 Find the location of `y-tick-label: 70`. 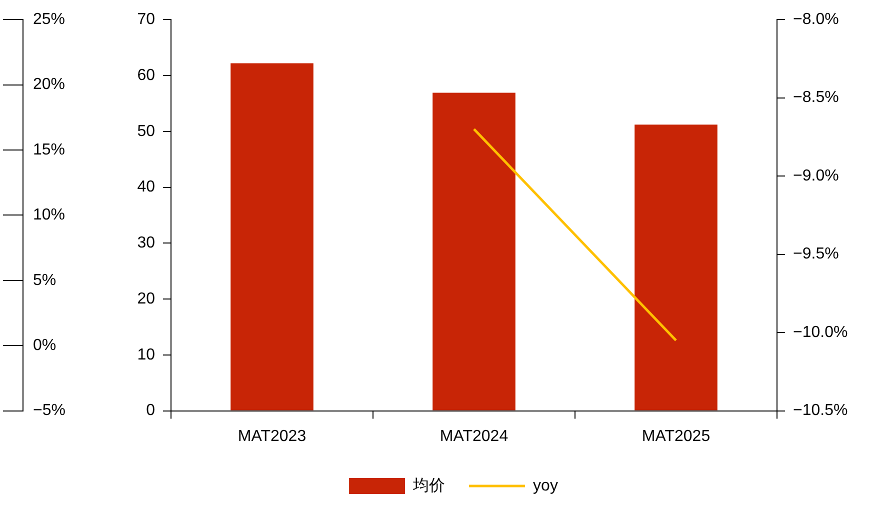

y-tick-label: 70 is located at coordinates (146, 19).